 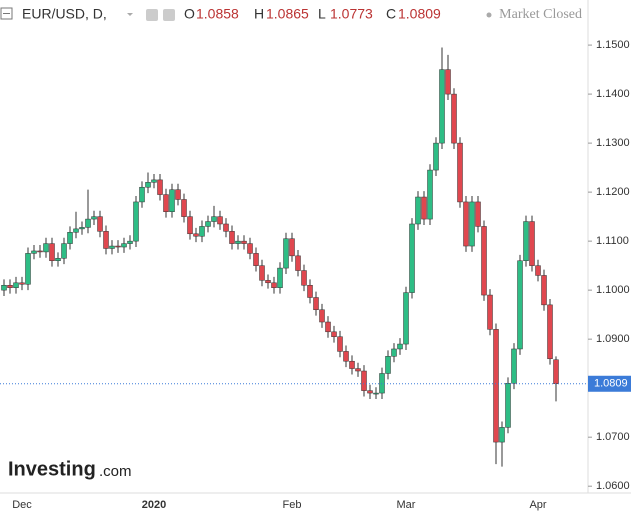 What do you see at coordinates (489, 15) in the screenshot?
I see `status-dot` at bounding box center [489, 15].